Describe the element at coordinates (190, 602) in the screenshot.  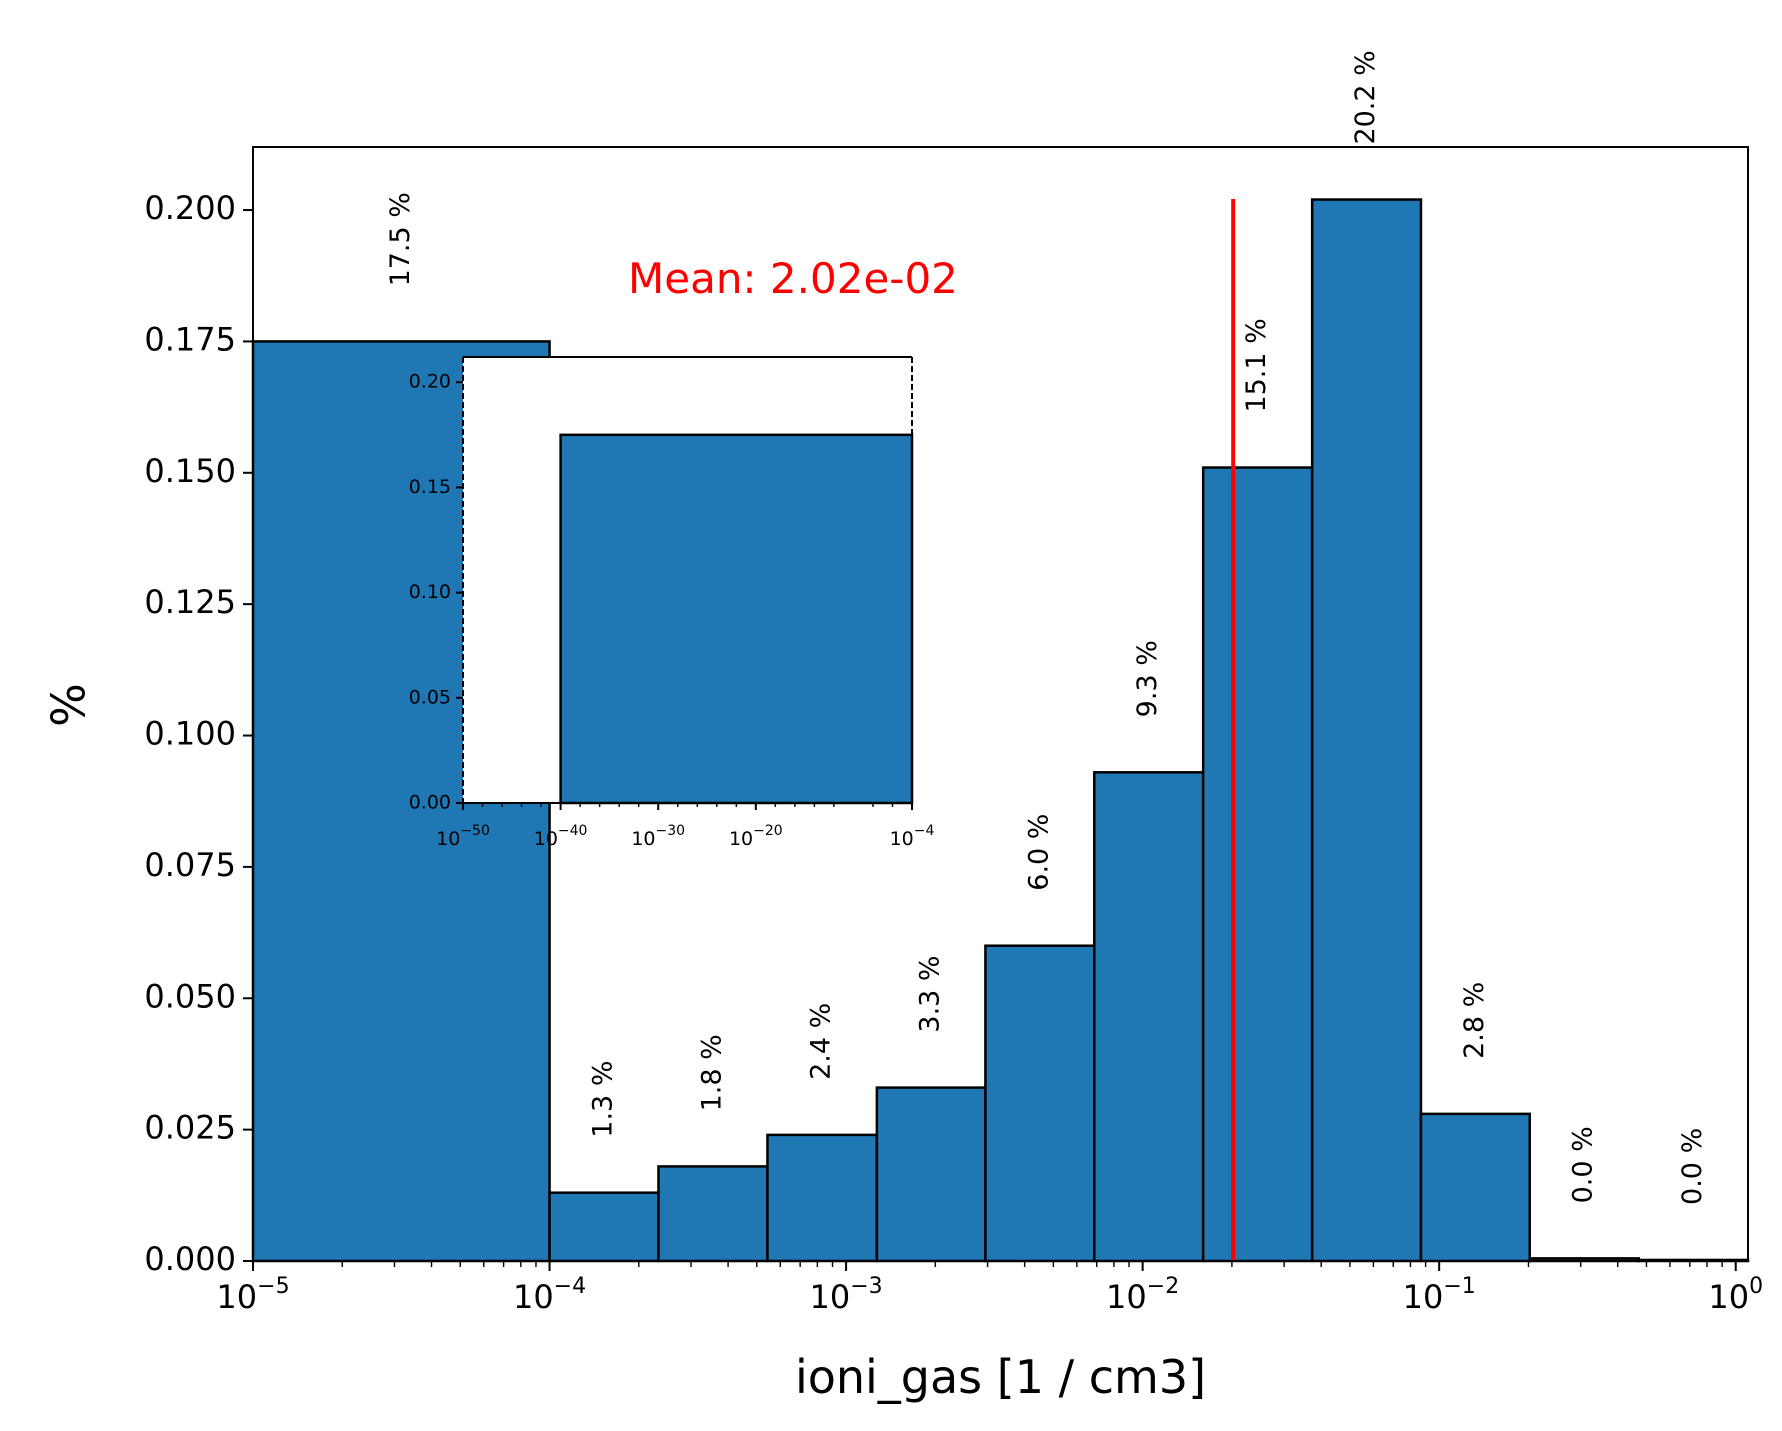
I see `y-tick-label: 0.125` at that location.